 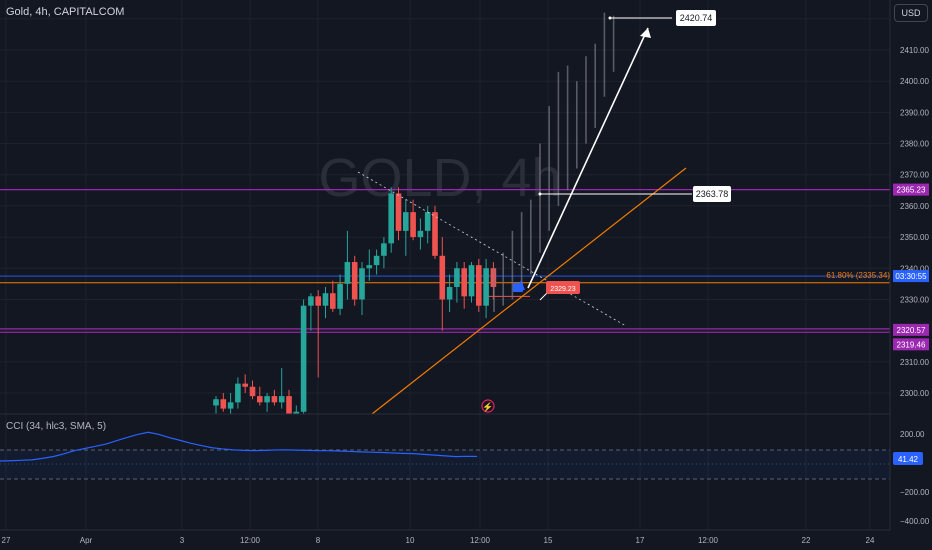 I want to click on cci-value-badge, so click(x=908, y=458).